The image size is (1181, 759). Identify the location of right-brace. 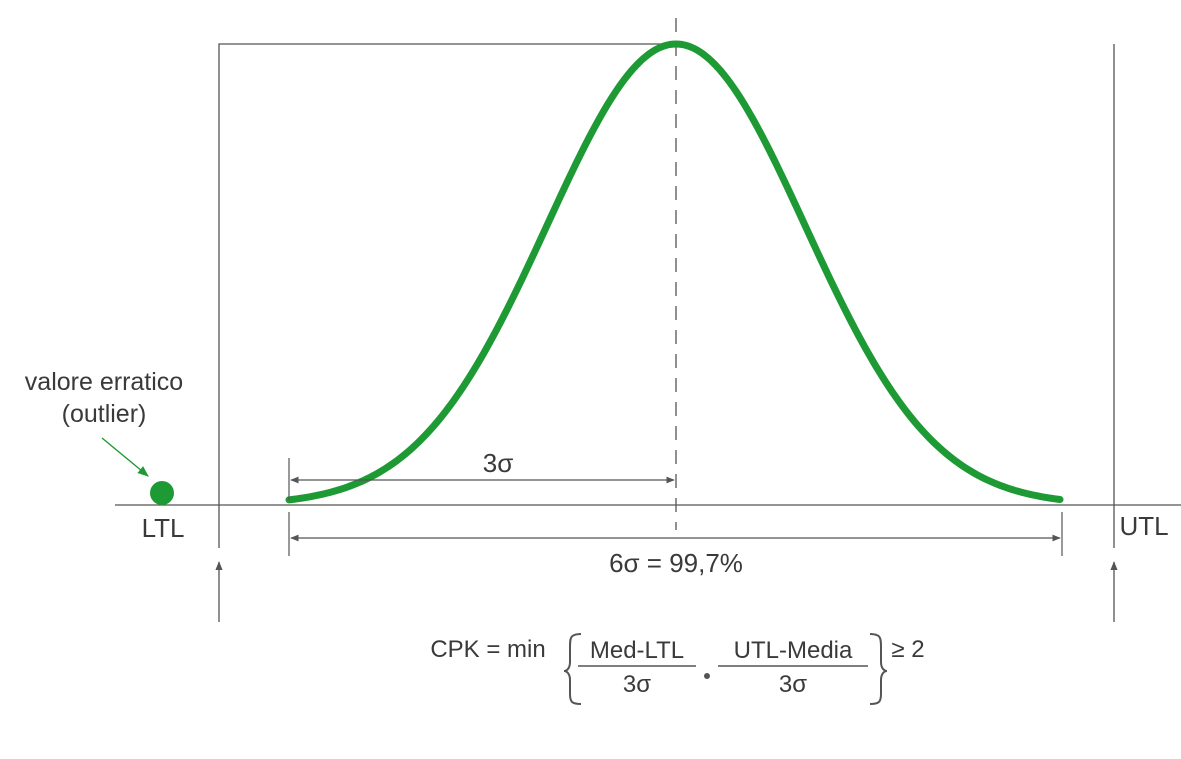
(878, 669).